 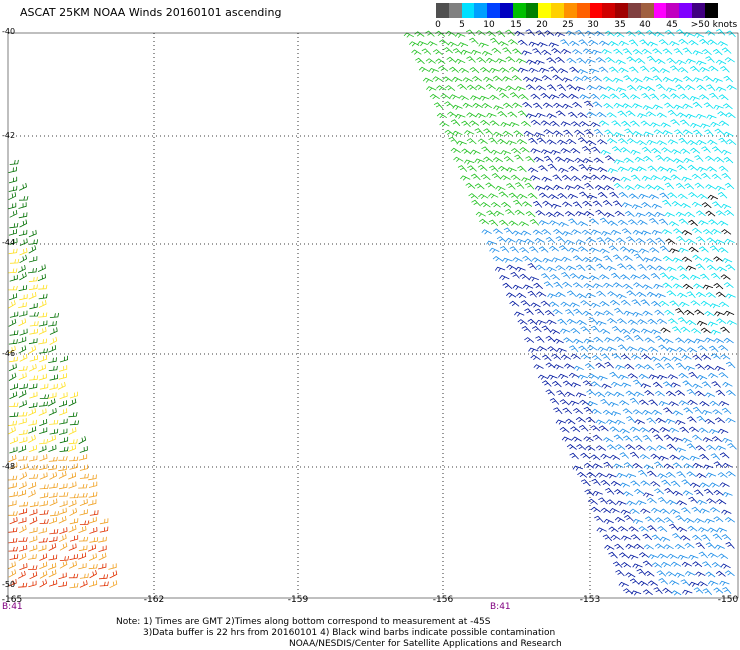 What do you see at coordinates (9, 353) in the screenshot?
I see `lat-label-46: -46` at bounding box center [9, 353].